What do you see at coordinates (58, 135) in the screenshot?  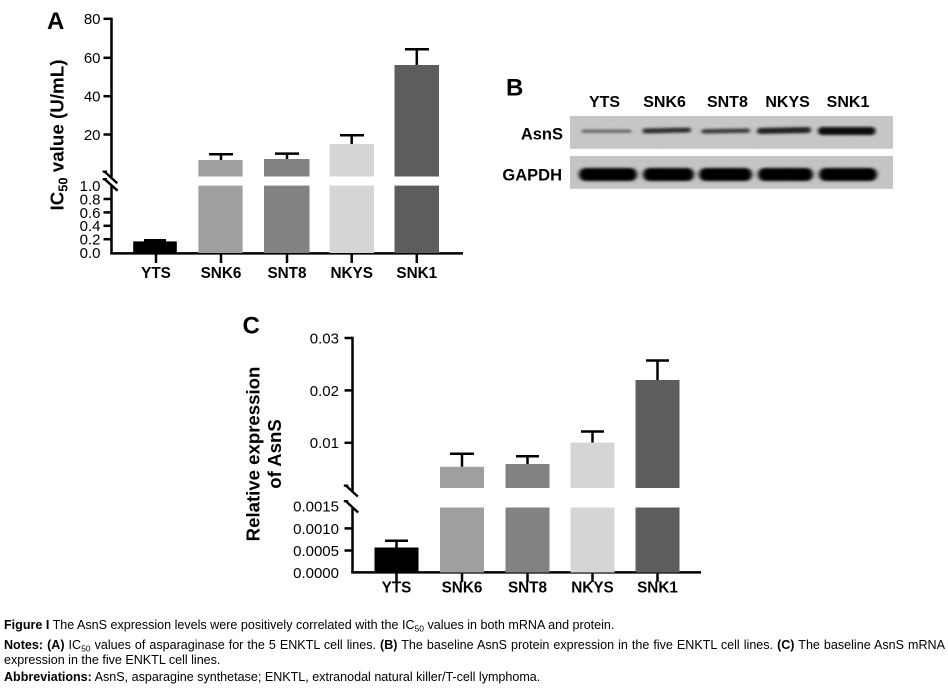 I see `svg-text: IC50 value (U/mL)` at bounding box center [58, 135].